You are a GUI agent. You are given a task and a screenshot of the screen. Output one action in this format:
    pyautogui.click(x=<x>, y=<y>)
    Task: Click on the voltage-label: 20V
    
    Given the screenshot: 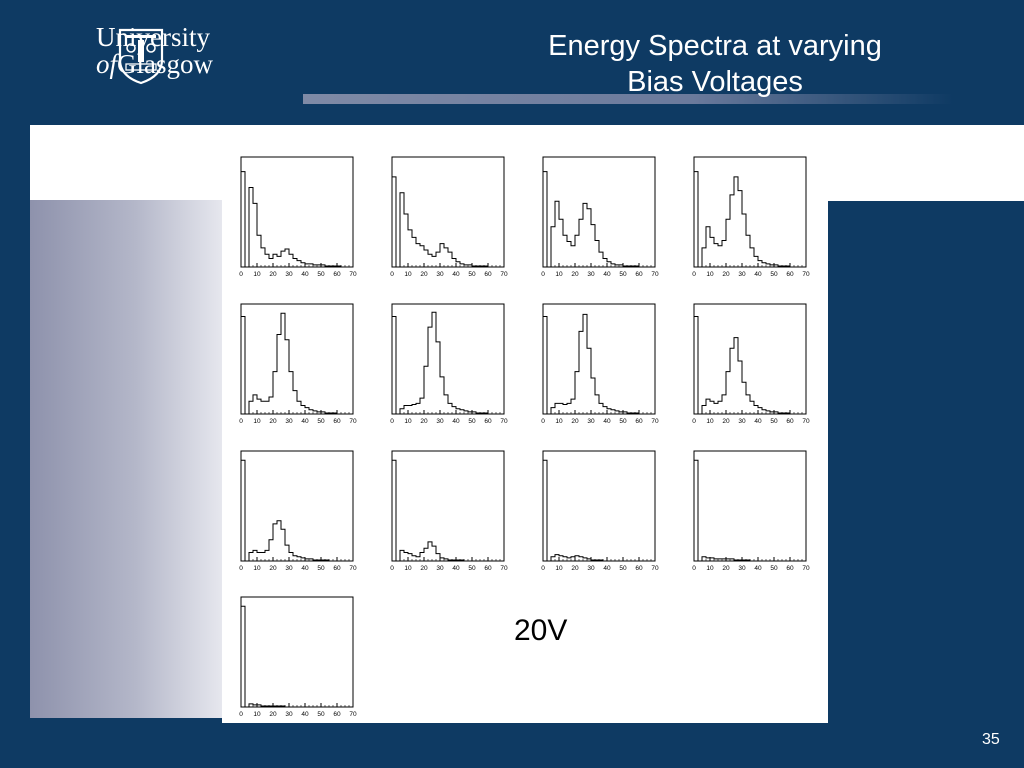 What is the action you would take?
    pyautogui.click(x=541, y=630)
    